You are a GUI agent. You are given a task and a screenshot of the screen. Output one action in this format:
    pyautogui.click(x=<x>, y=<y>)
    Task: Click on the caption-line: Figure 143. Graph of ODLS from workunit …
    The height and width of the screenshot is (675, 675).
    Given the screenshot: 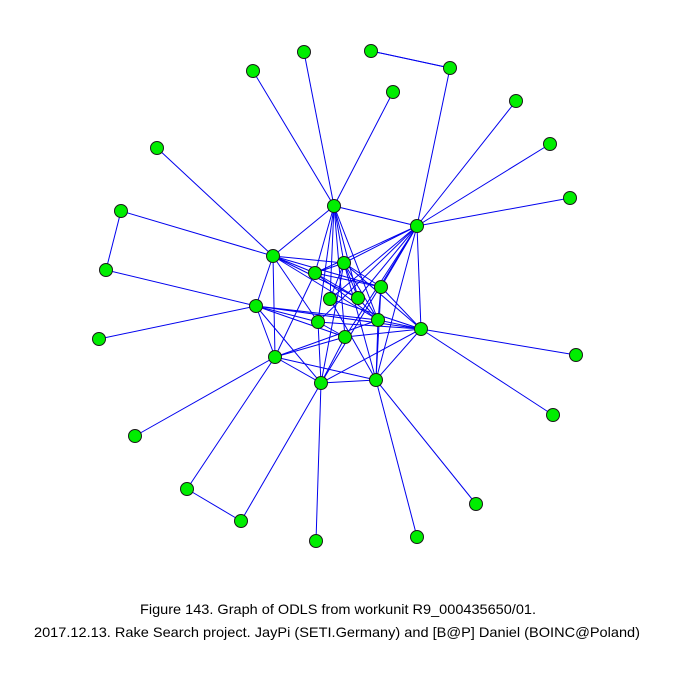 What is the action you would take?
    pyautogui.click(x=338, y=609)
    